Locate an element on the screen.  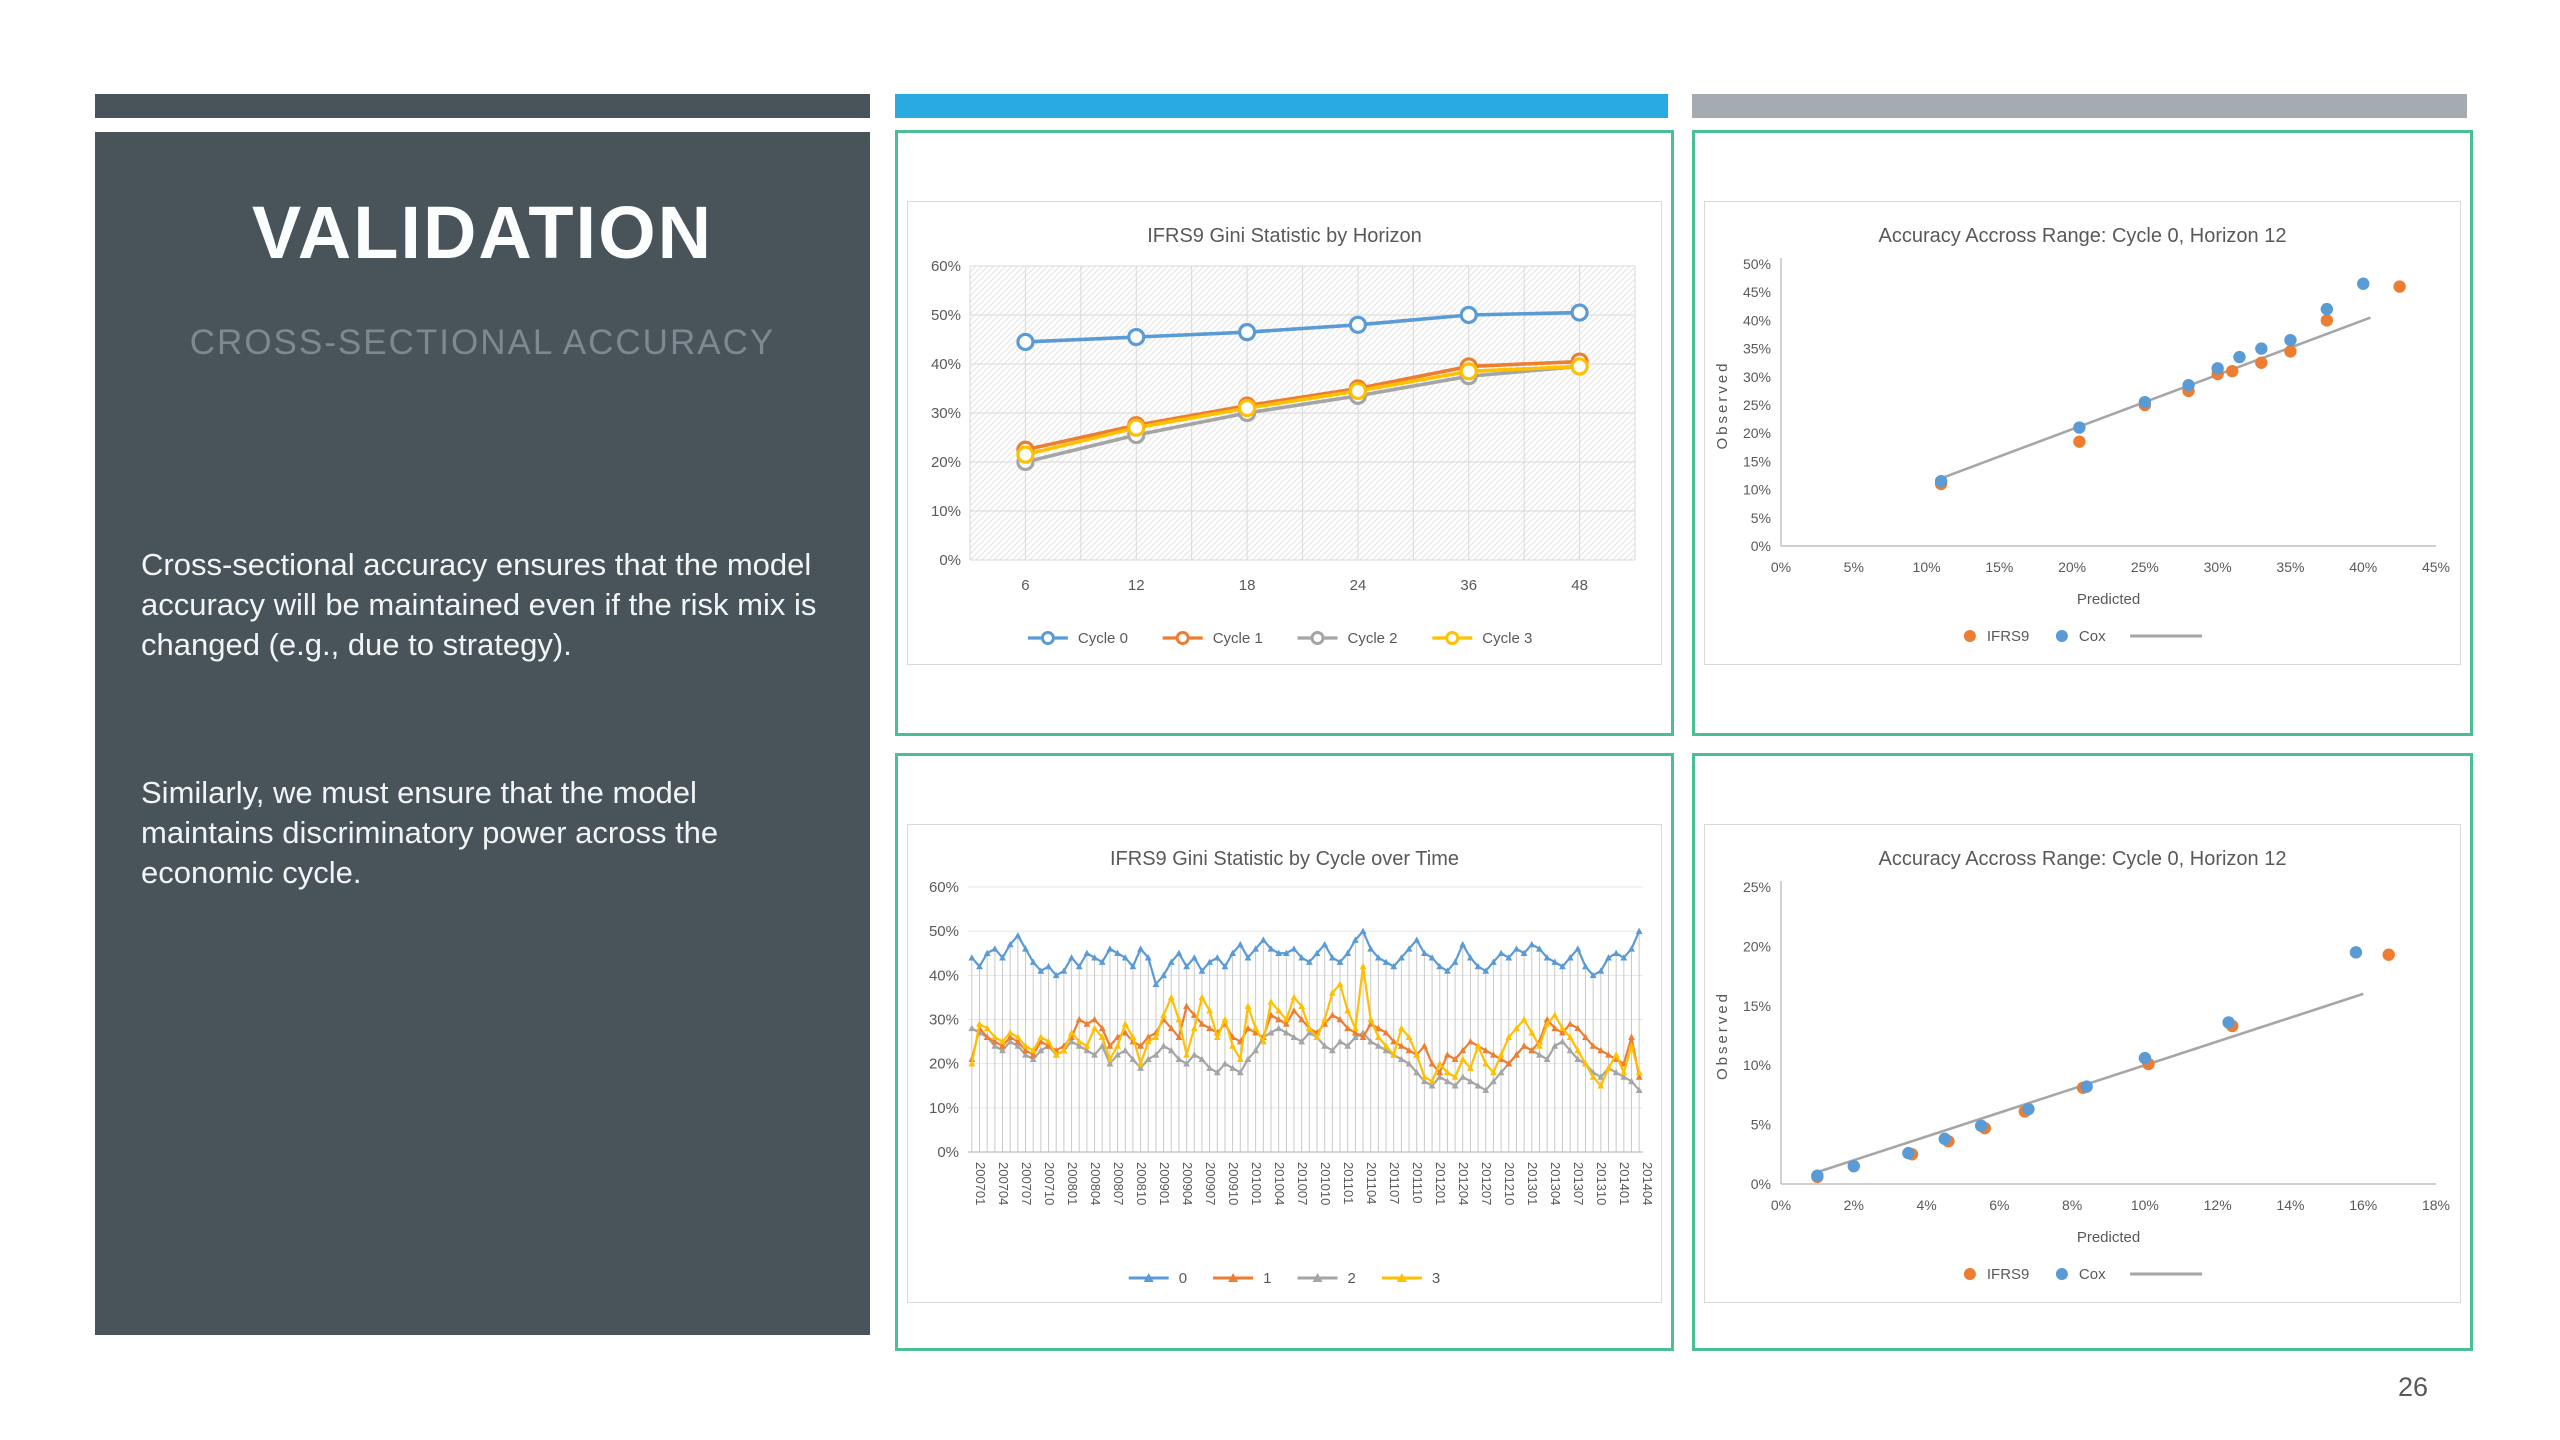
svg-text: 4% is located at coordinates (1926, 1205).